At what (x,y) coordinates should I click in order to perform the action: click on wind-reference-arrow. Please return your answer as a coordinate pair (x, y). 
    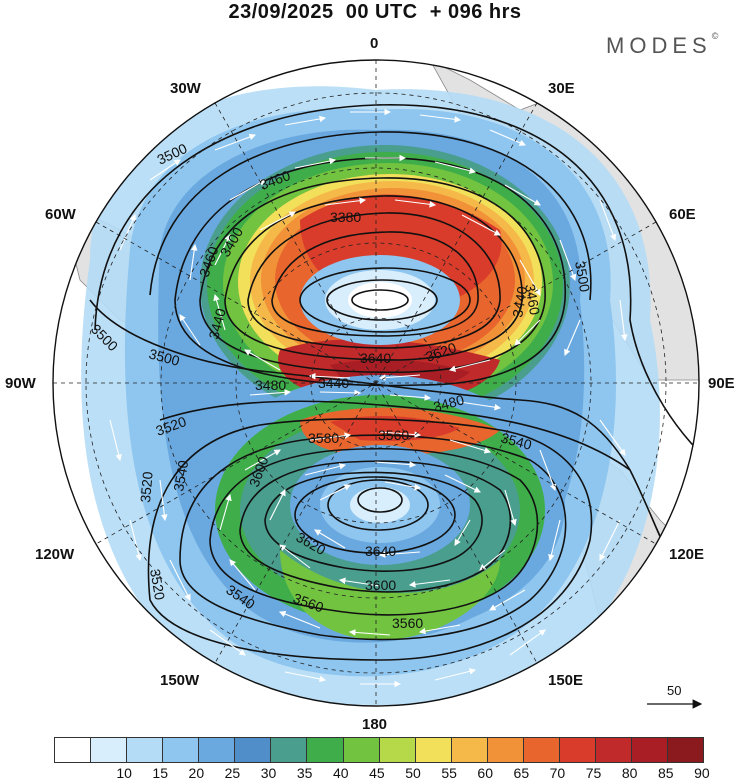
    Looking at the image, I should click on (675, 704).